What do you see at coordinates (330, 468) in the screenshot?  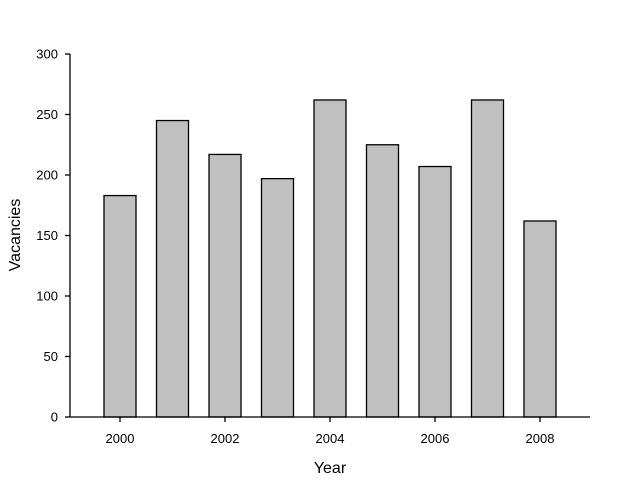 I see `x-axis-title: Year` at bounding box center [330, 468].